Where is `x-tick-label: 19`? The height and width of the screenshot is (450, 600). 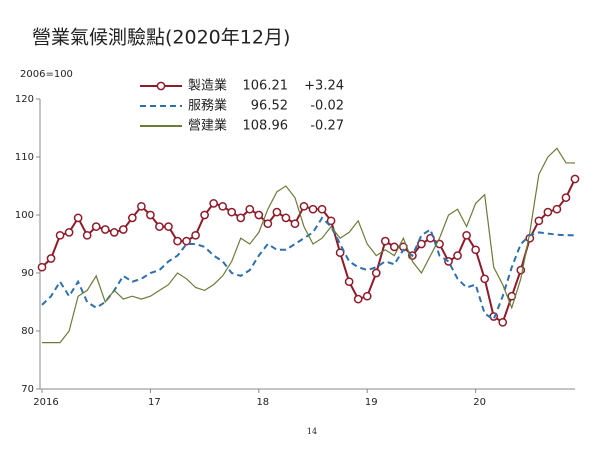 x-tick-label: 19 is located at coordinates (371, 402).